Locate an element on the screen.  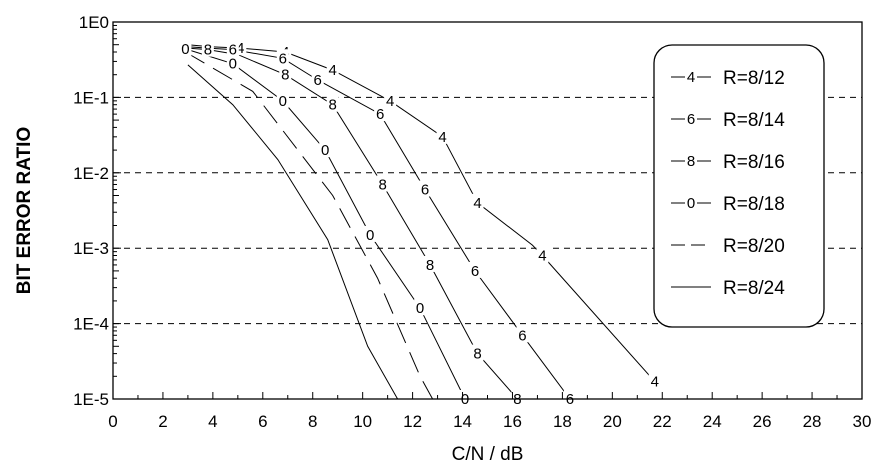
legend-entry: R=8/20 is located at coordinates (754, 246).